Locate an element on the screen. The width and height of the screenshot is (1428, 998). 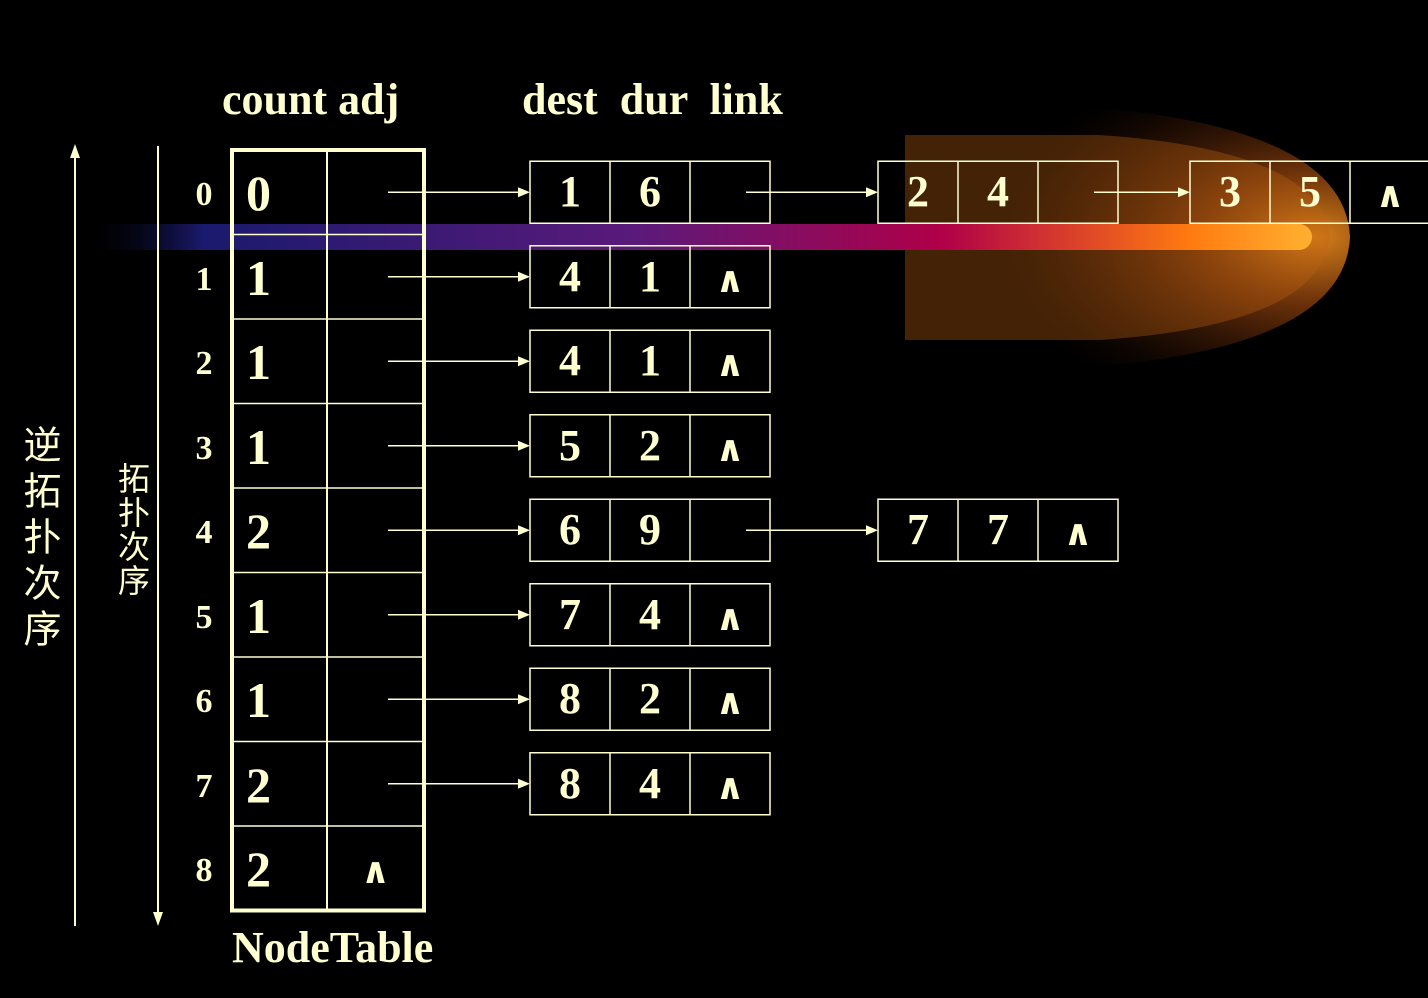
vertex-index: 1 is located at coordinates (204, 279).